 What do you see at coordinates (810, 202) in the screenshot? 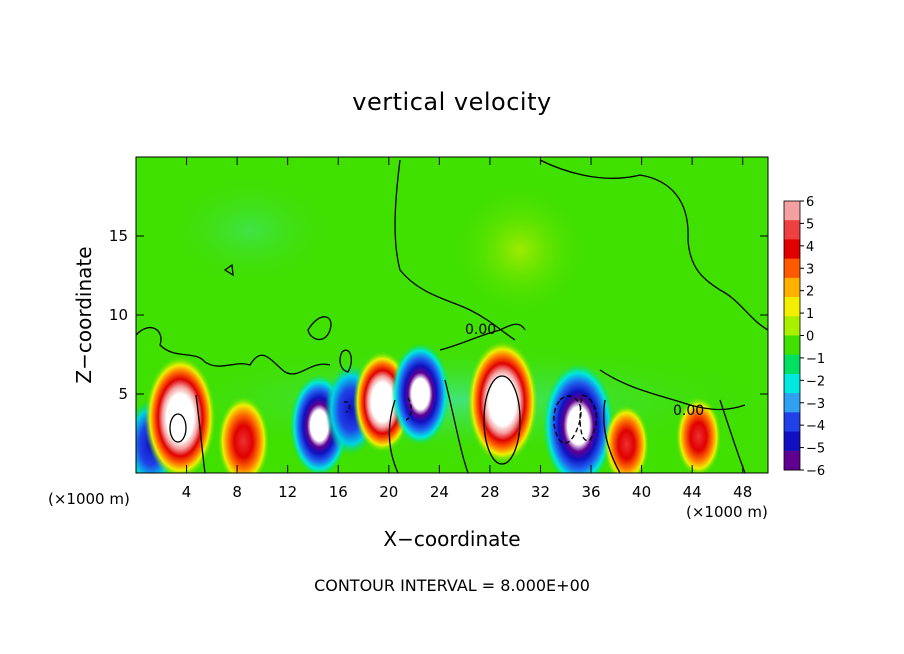
I see `colorbar-label: 6` at bounding box center [810, 202].